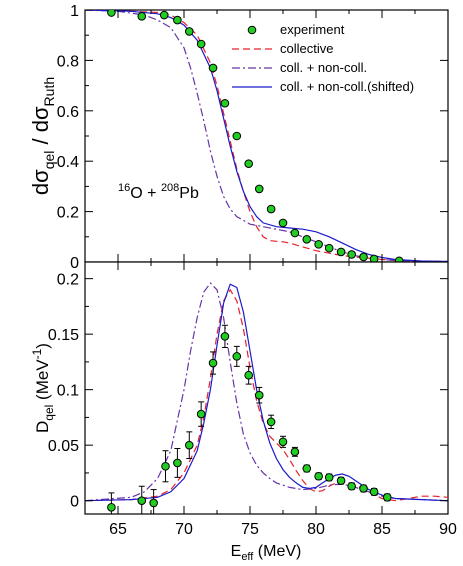 The width and height of the screenshot is (463, 566). Describe the element at coordinates (63, 335) in the screenshot. I see `bottom-ytick-label: 0.15` at that location.